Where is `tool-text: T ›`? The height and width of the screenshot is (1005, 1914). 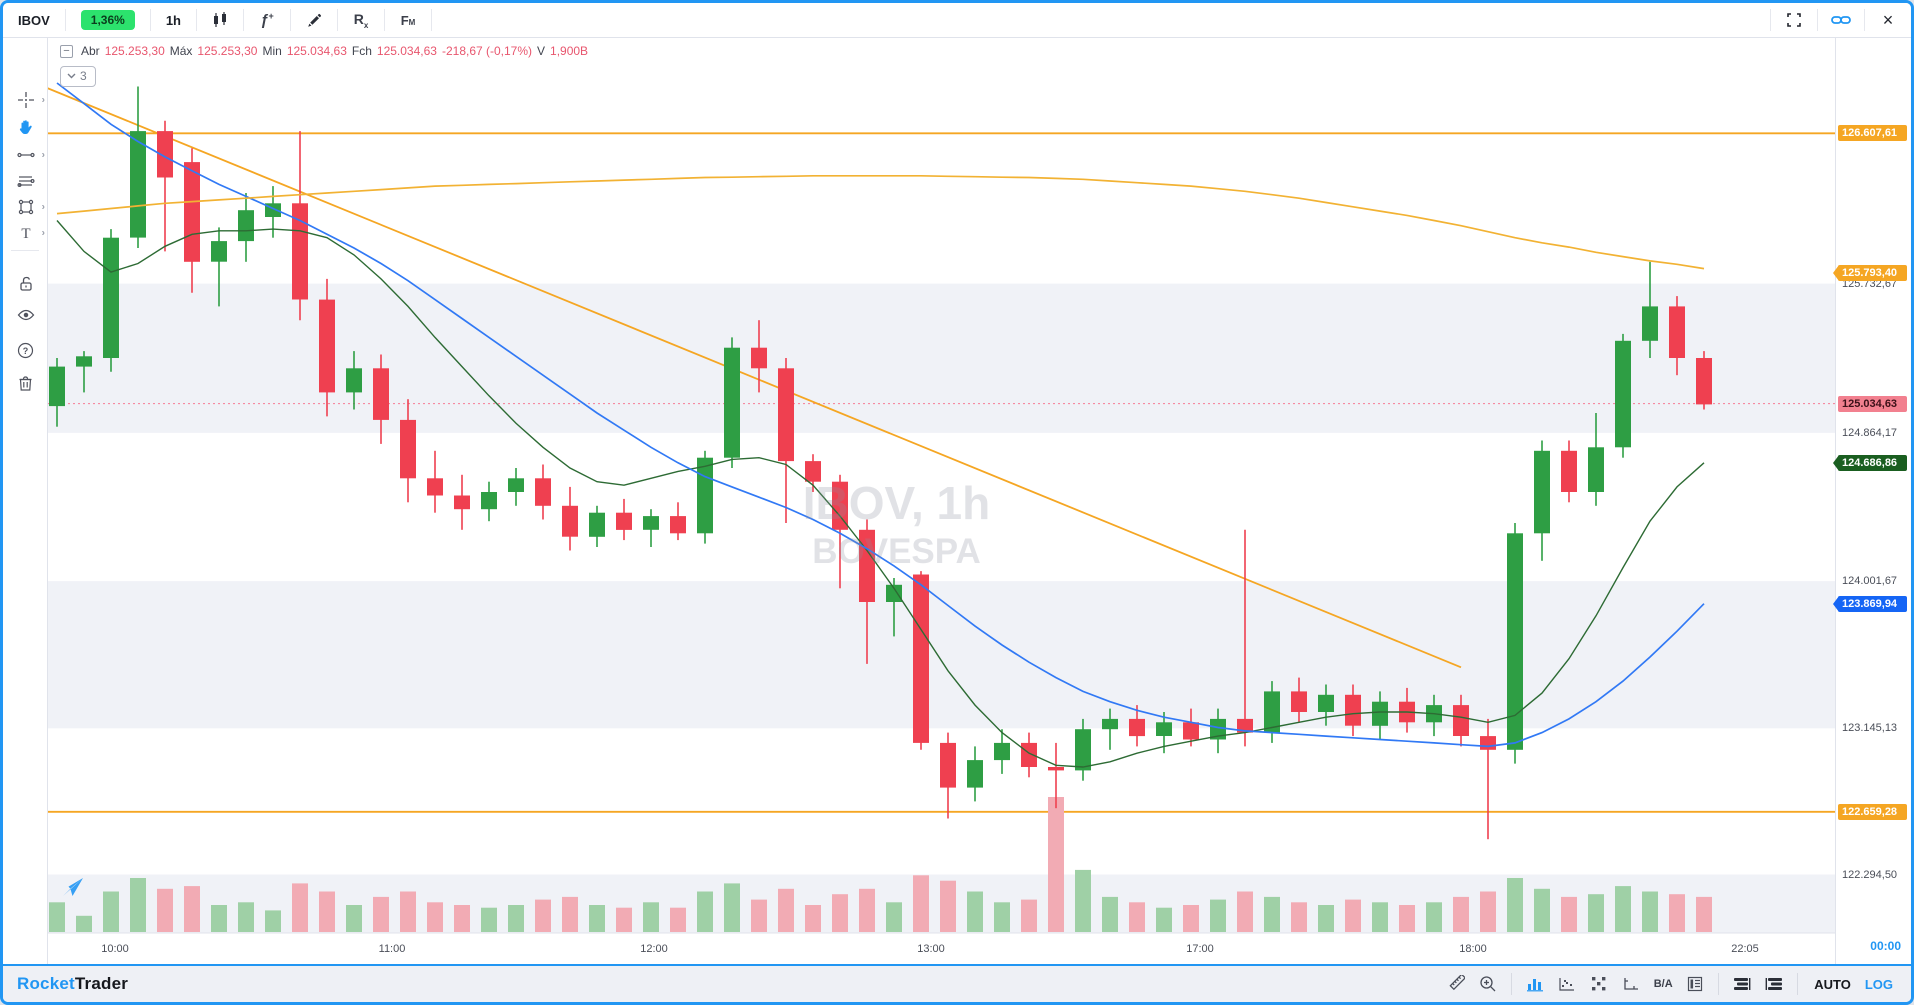
tool-text: T › is located at coordinates (25, 233).